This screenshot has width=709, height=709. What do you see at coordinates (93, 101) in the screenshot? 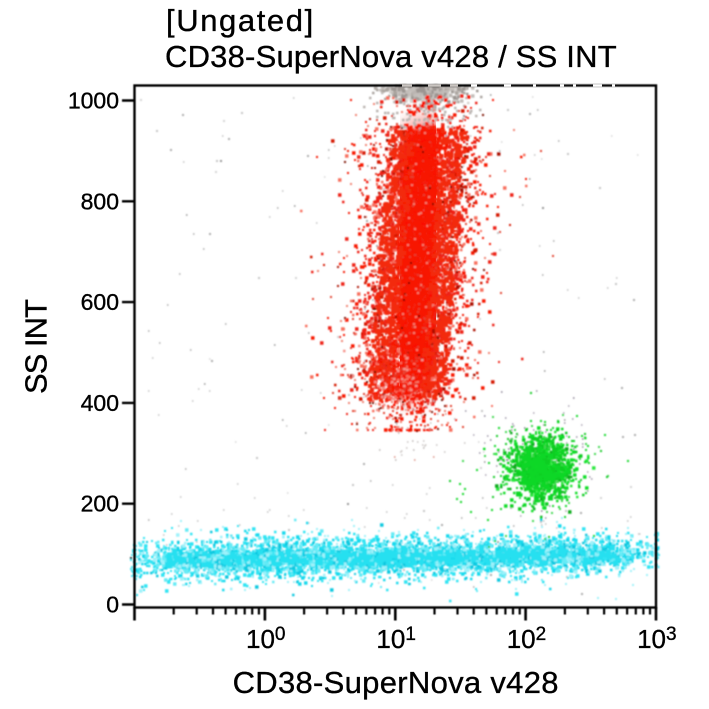
I see `svg-text: 1000` at bounding box center [93, 101].